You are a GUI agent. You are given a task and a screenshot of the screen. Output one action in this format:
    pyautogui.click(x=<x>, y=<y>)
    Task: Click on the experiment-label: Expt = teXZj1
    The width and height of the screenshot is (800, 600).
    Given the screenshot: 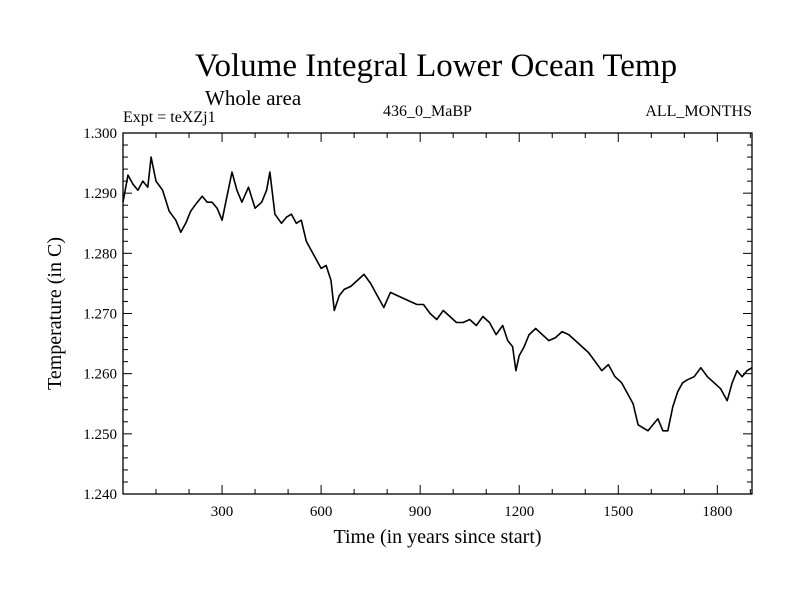 What is the action you would take?
    pyautogui.click(x=169, y=117)
    